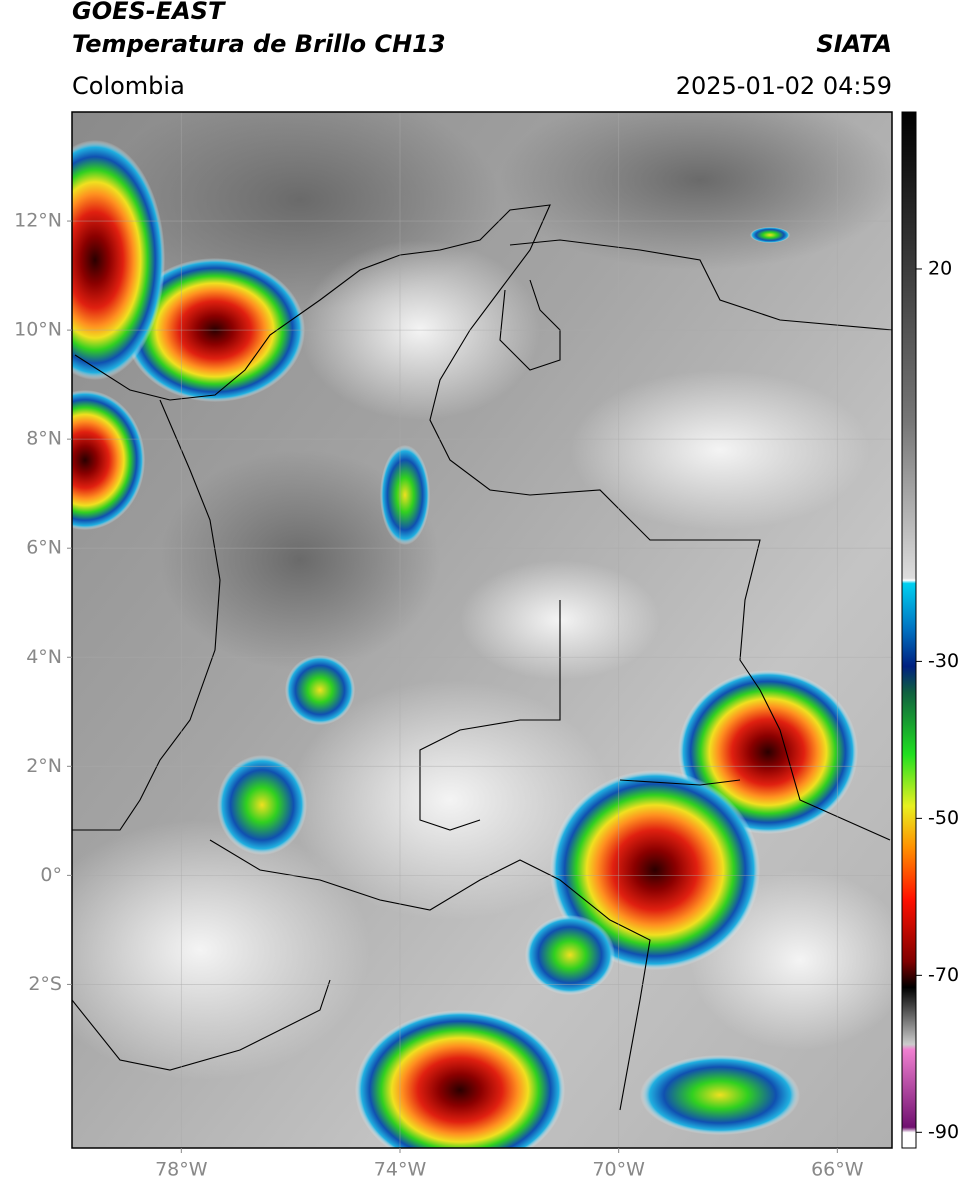 The height and width of the screenshot is (1190, 966). Describe the element at coordinates (259, 44) in the screenshot. I see `subtitle: Temperatura de Brillo CH13` at that location.